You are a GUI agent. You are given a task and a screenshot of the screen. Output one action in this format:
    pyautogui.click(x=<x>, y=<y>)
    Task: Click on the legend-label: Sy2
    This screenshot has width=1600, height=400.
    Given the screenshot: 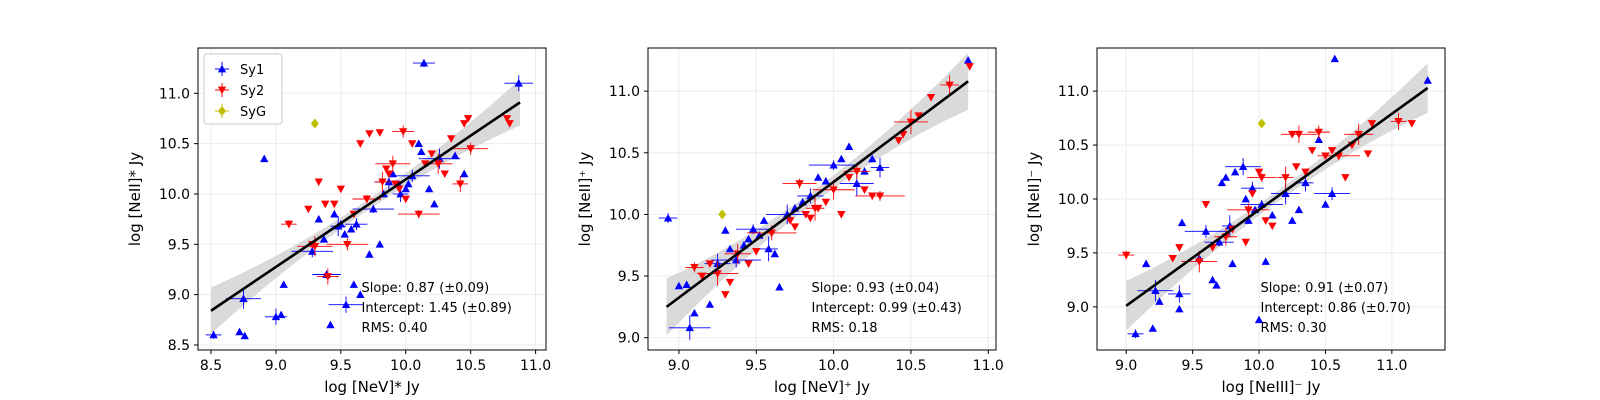 What is the action you would take?
    pyautogui.click(x=252, y=91)
    